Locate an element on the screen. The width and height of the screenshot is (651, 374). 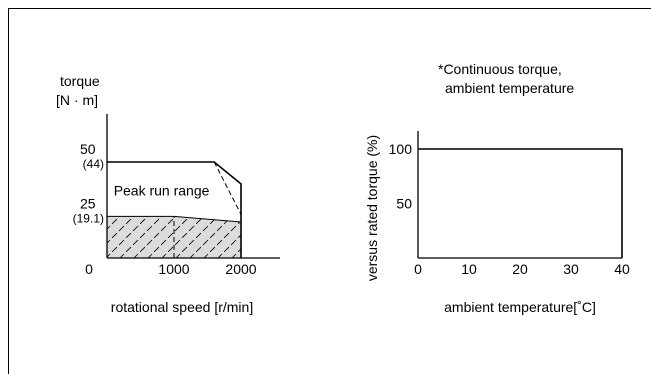
chart2-x-tick-label: 10 is located at coordinates (469, 269).